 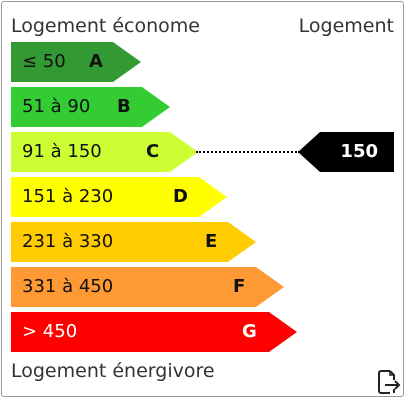 What do you see at coordinates (62, 151) in the screenshot?
I see `class-range: 91 à 150` at bounding box center [62, 151].